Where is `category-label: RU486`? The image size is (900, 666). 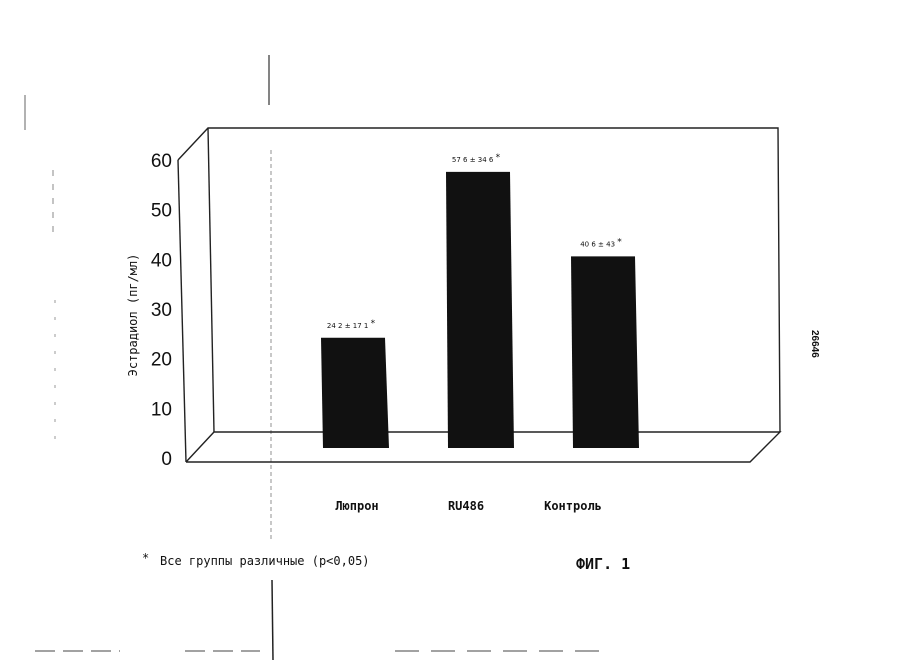 category-label: RU486 is located at coordinates (466, 506).